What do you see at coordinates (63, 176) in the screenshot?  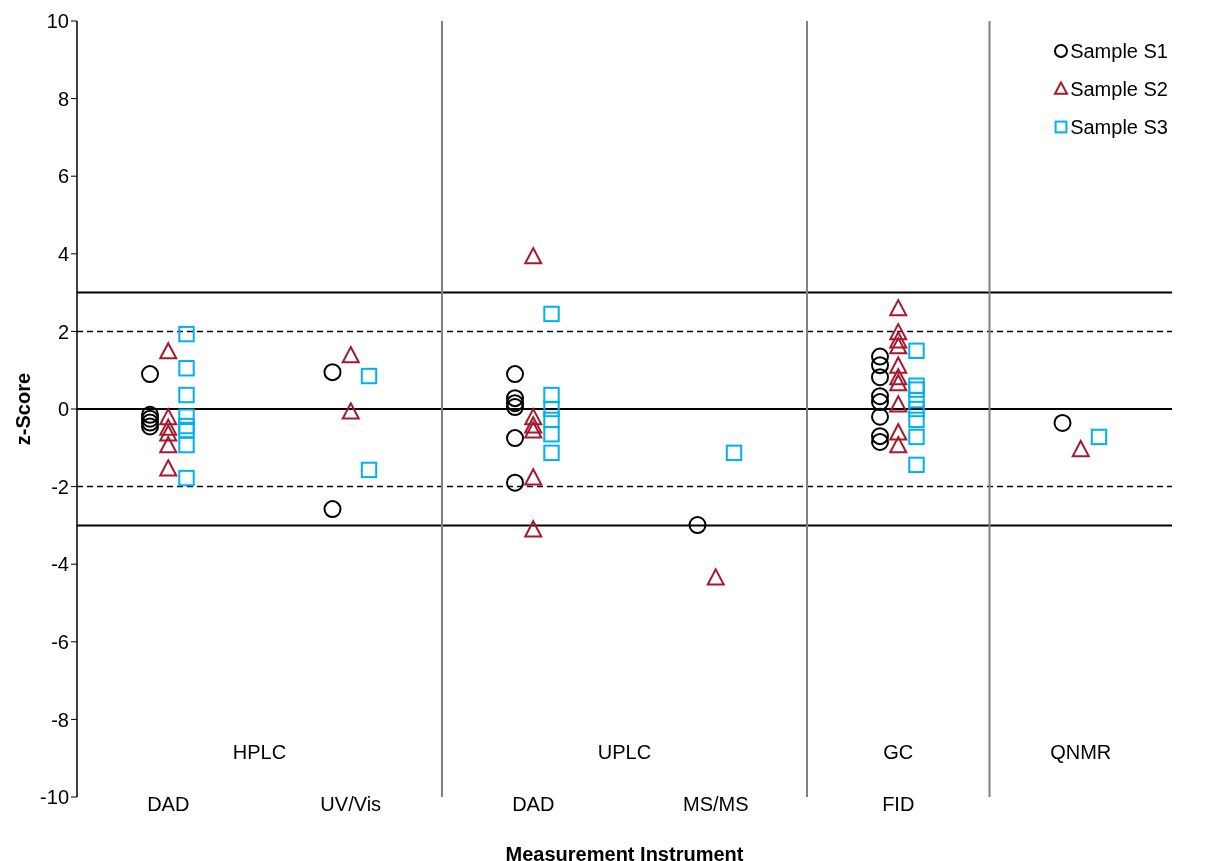 I see `y-tick-label: 6` at bounding box center [63, 176].